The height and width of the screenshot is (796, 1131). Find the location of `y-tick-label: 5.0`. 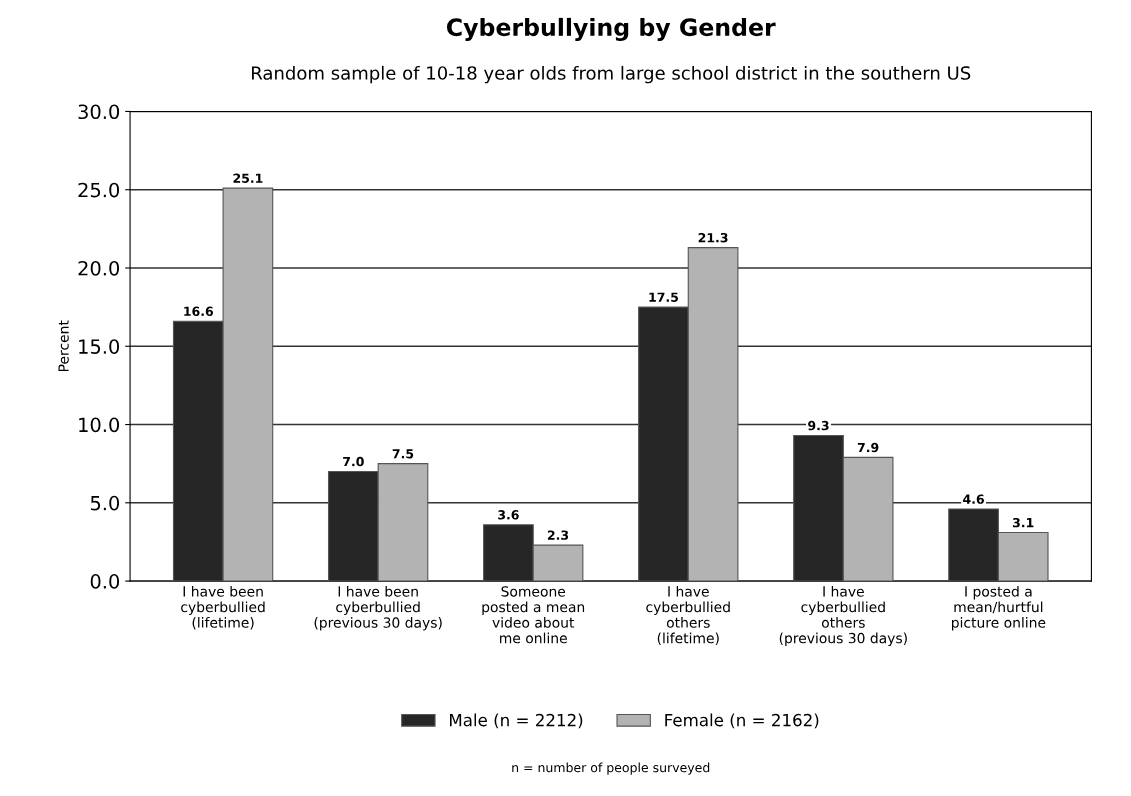

y-tick-label: 5.0 is located at coordinates (105, 503).